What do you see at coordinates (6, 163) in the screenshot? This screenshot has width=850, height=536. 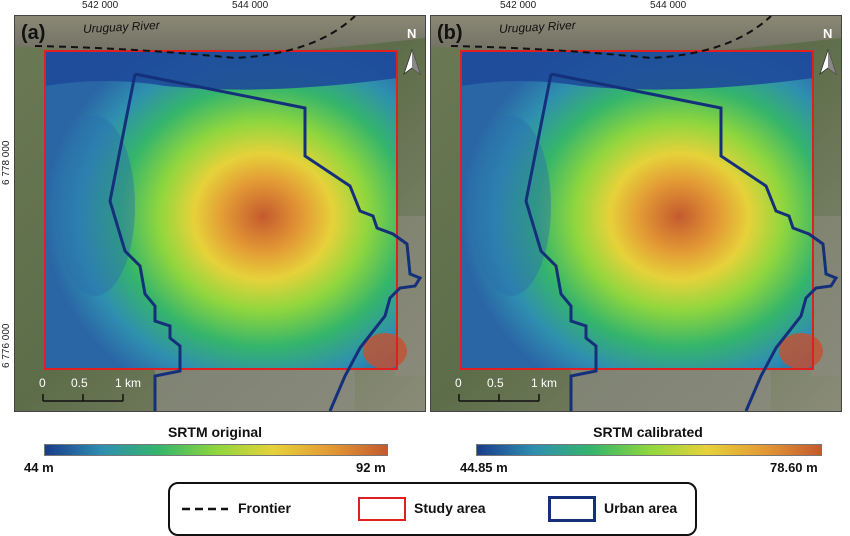 I see `y-tick-6778000: 6 778 000` at bounding box center [6, 163].